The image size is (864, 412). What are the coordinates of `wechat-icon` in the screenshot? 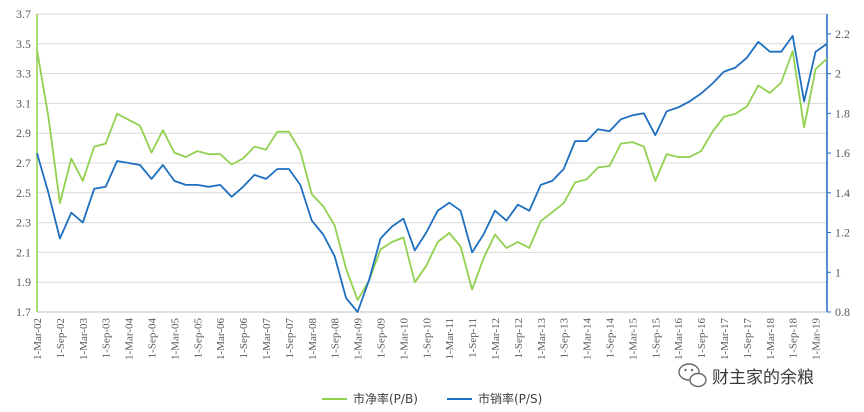 It's located at (692, 375).